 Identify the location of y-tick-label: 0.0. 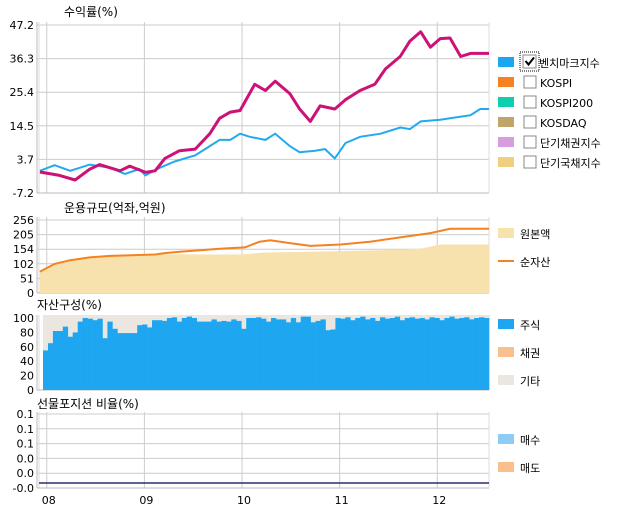
(26, 473).